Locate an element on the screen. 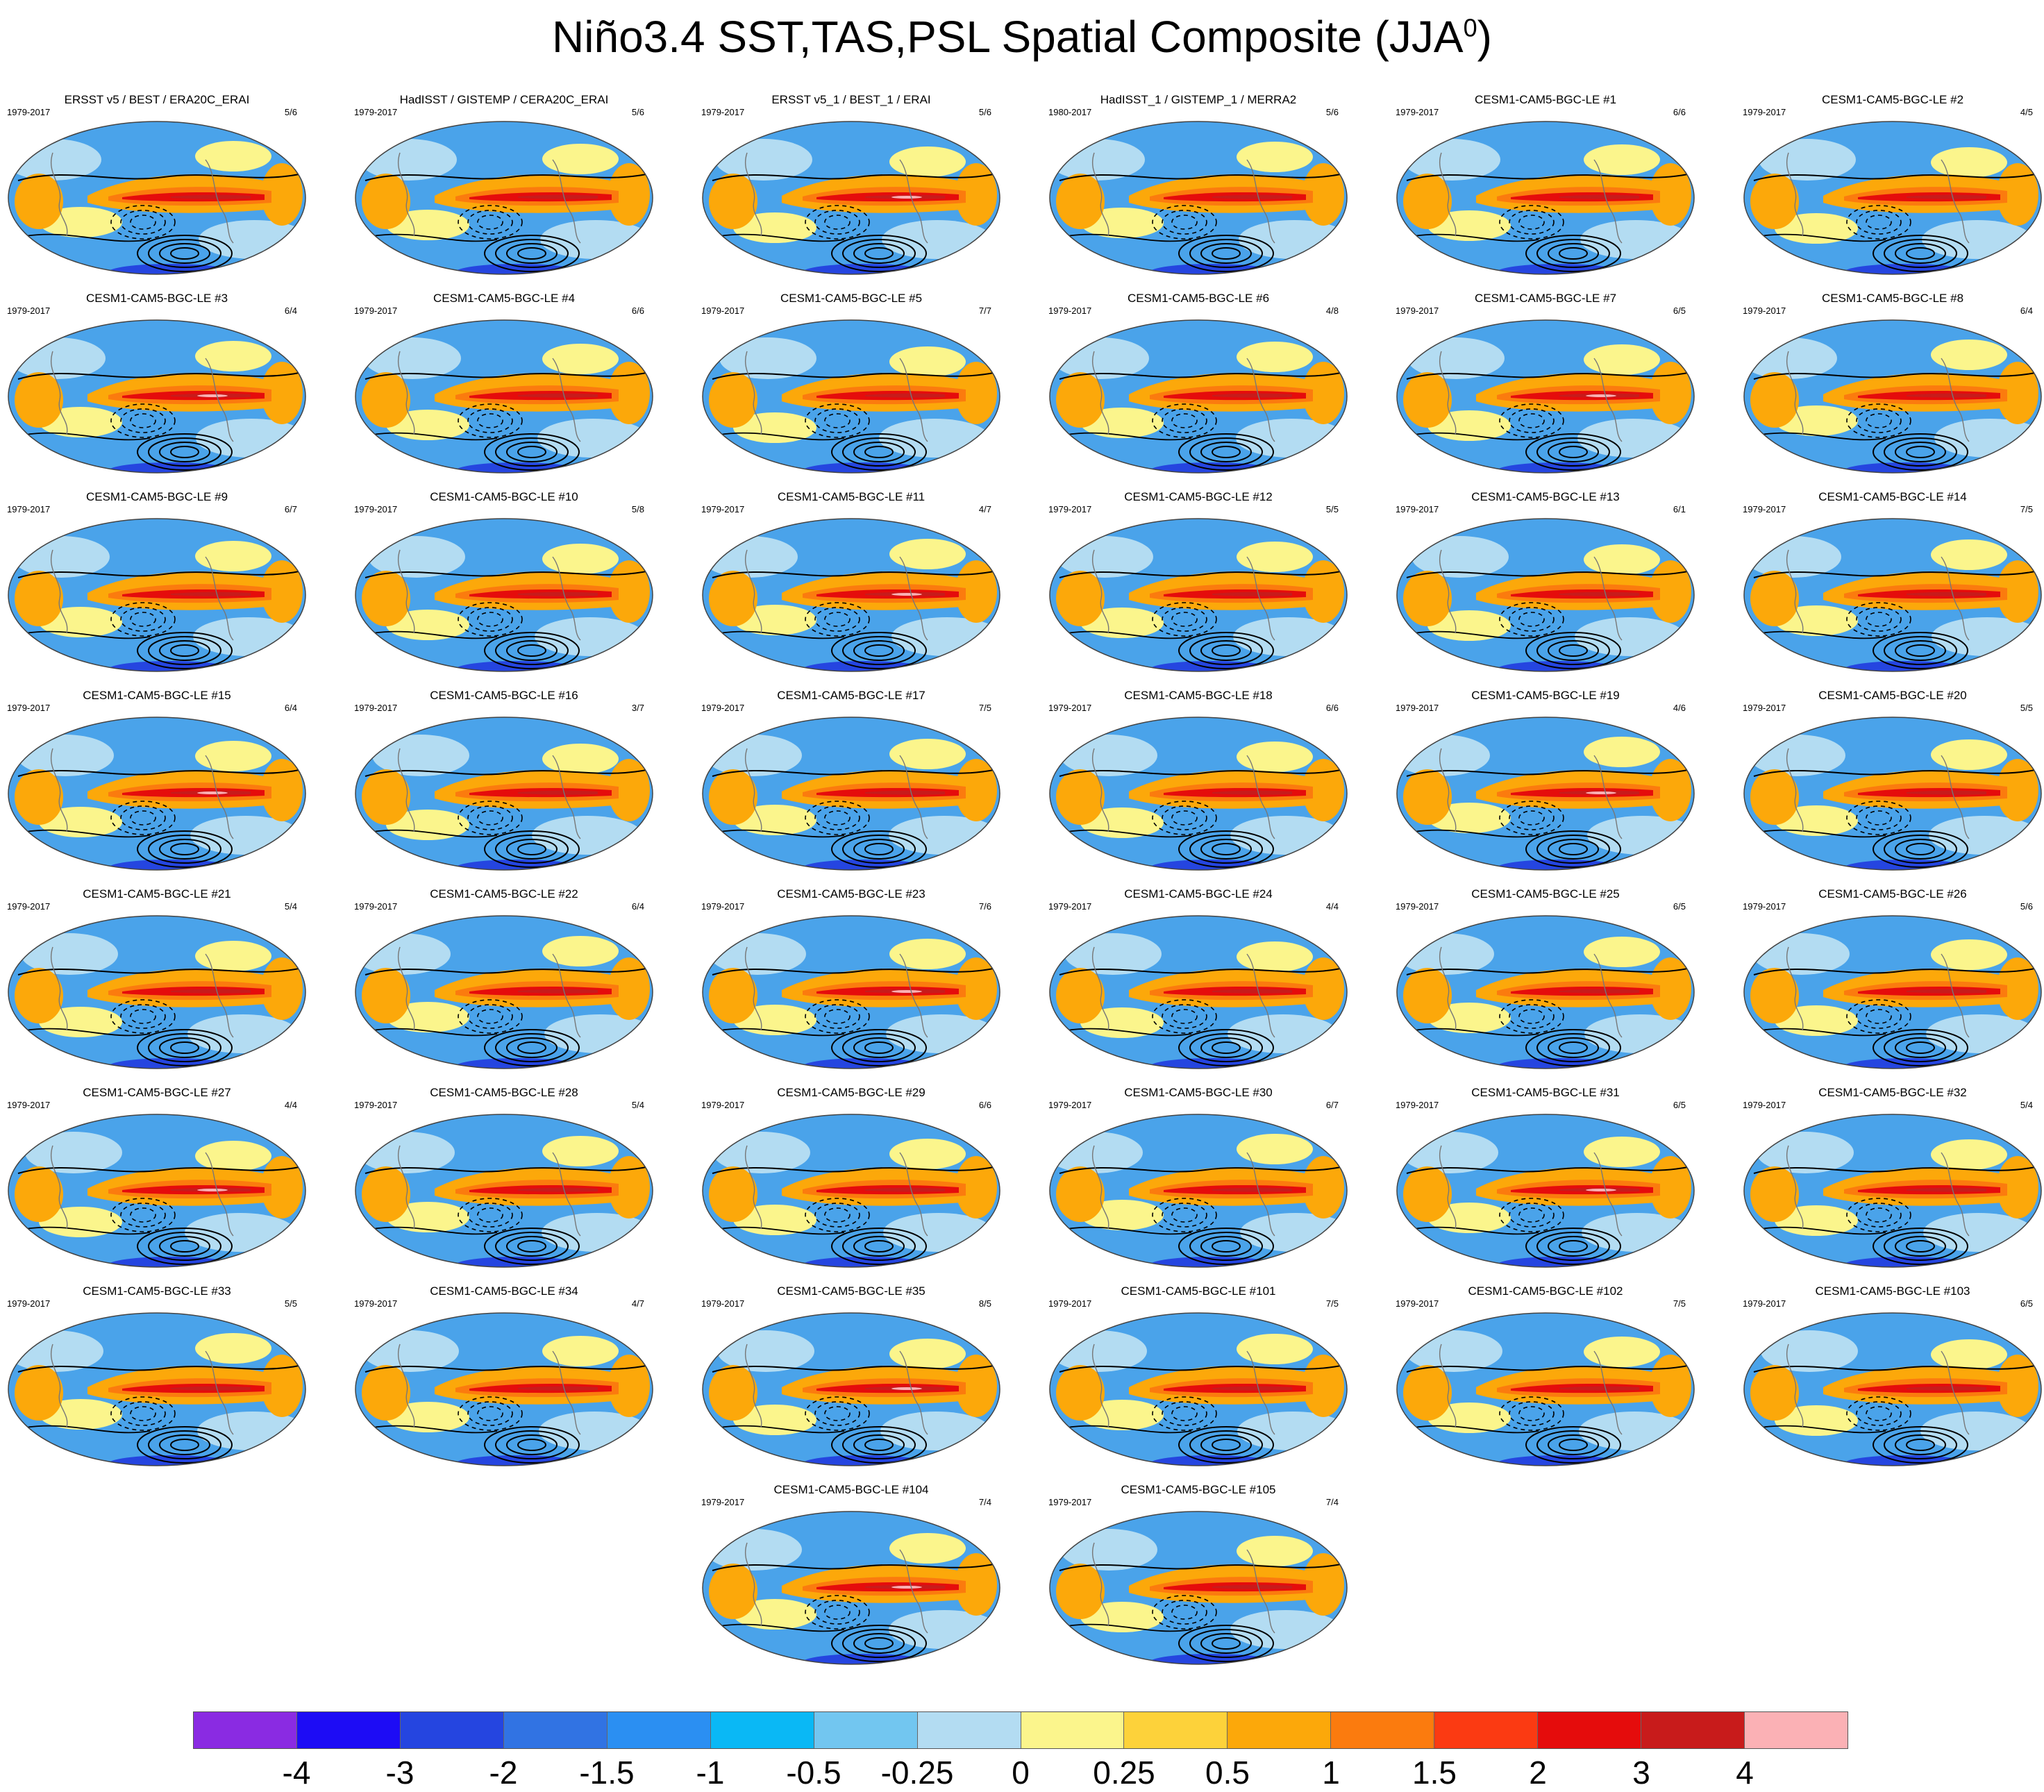  panel-title: CESM1-CAM5-BGC-LE #8 is located at coordinates (1892, 298).